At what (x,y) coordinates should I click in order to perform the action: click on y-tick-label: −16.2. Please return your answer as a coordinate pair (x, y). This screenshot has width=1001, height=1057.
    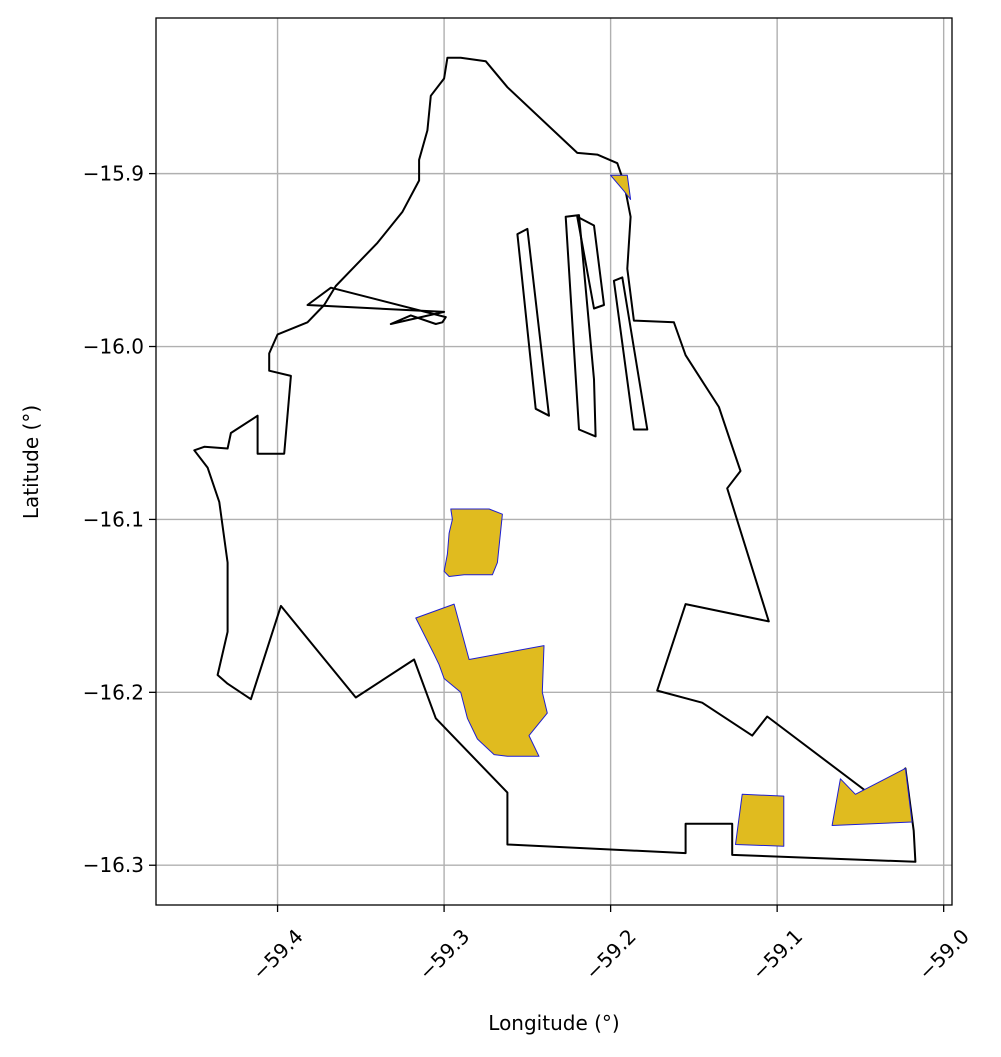
    Looking at the image, I should click on (113, 692).